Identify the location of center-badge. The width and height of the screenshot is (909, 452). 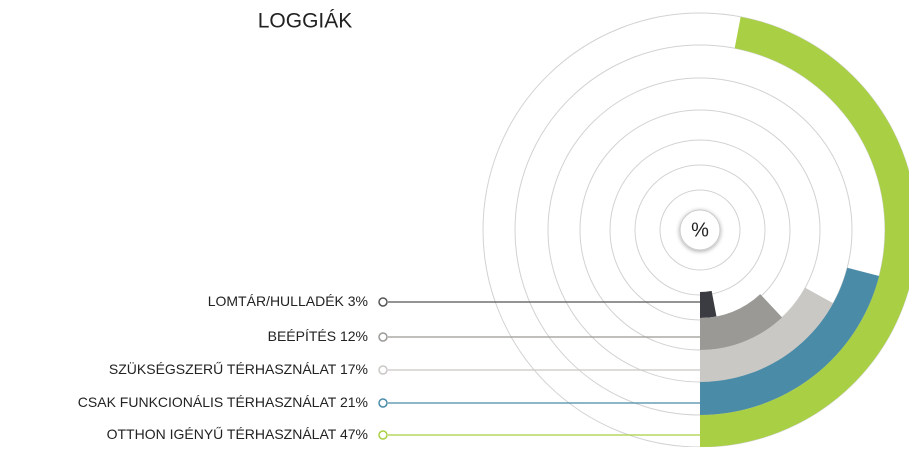
(700, 230).